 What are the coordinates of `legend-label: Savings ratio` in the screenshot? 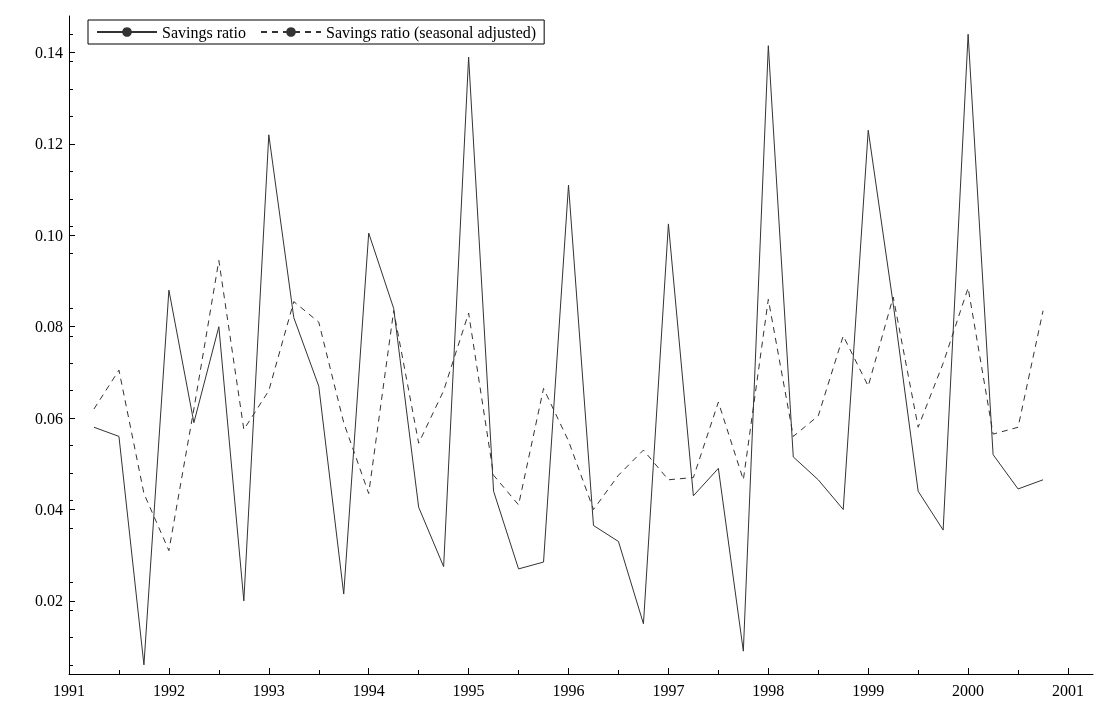 It's located at (204, 32).